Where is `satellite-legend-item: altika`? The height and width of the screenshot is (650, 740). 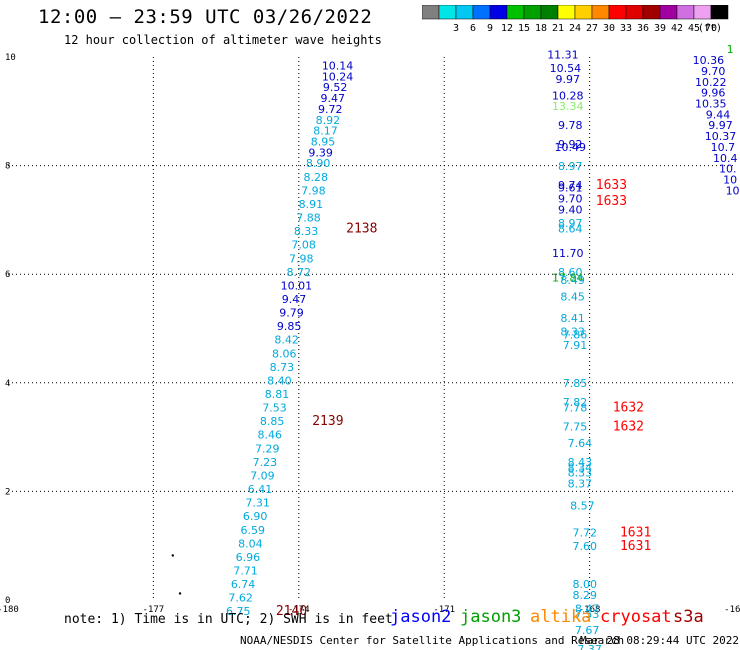 satellite-legend-item: altika is located at coordinates (561, 617).